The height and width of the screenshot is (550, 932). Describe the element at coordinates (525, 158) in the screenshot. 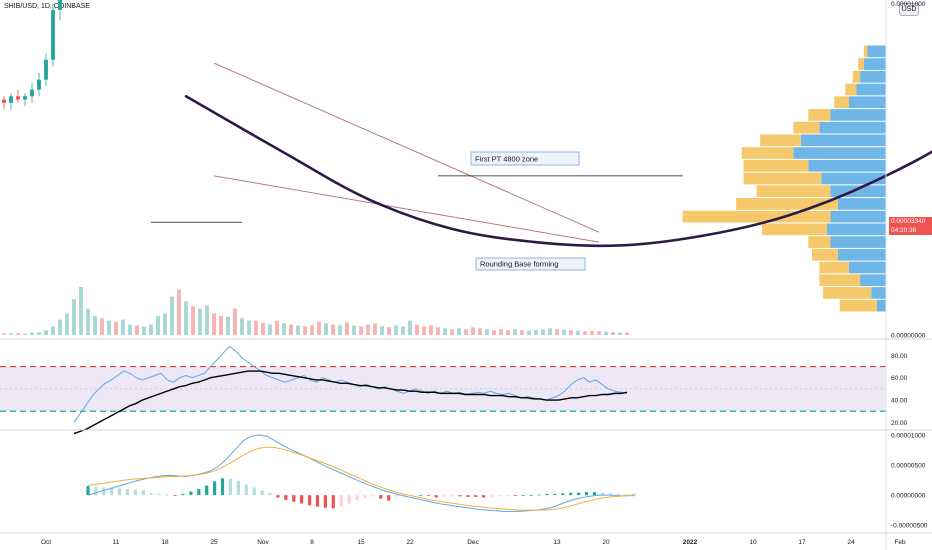

I see `annotation-first-pt: First PT 4800 zone` at that location.